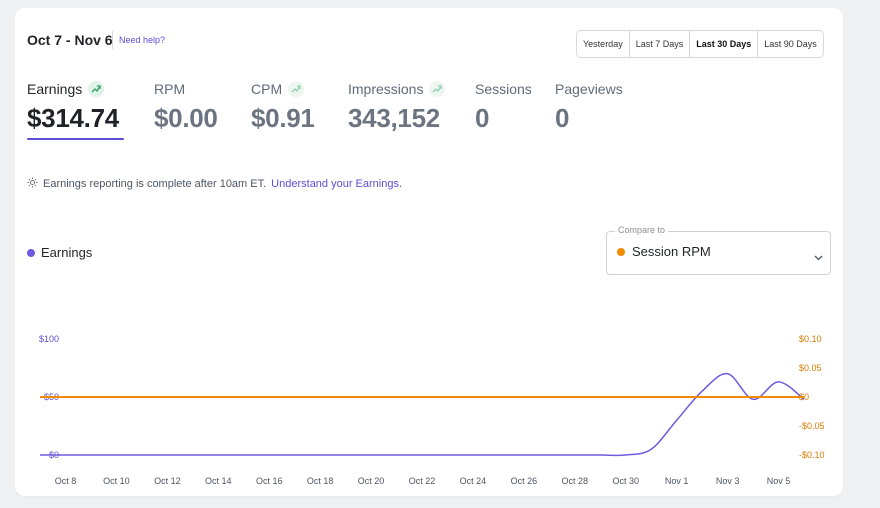 The height and width of the screenshot is (508, 880). Describe the element at coordinates (73, 118) in the screenshot. I see `metric-value: $314.74` at that location.